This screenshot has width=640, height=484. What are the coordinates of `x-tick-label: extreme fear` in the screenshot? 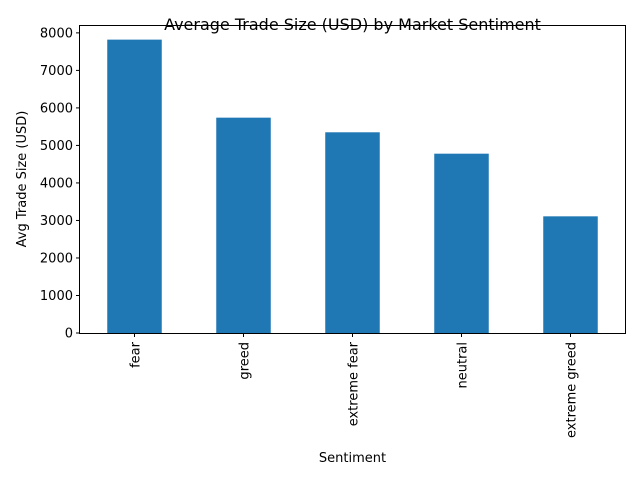 It's located at (354, 383).